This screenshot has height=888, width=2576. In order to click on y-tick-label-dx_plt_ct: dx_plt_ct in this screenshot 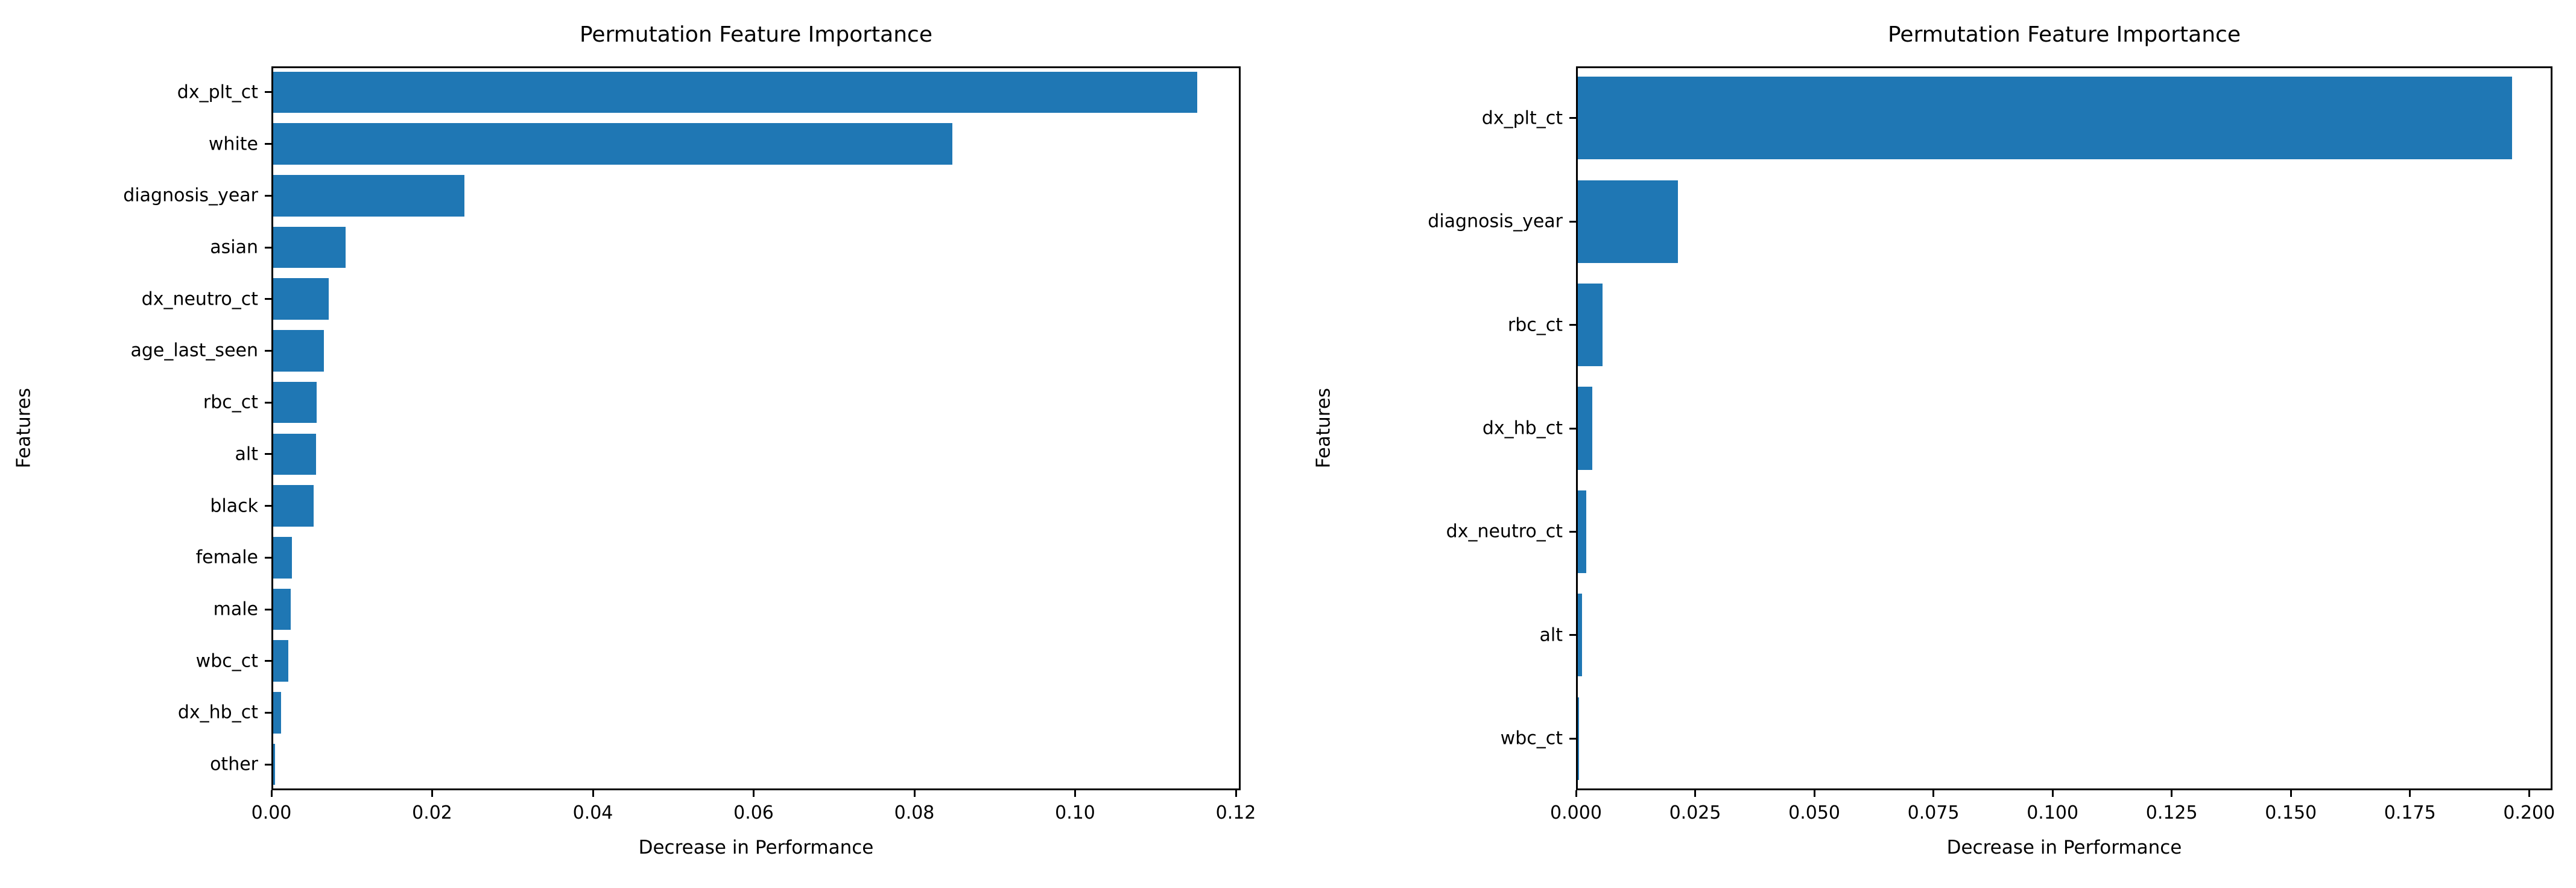, I will do `click(1522, 118)`.